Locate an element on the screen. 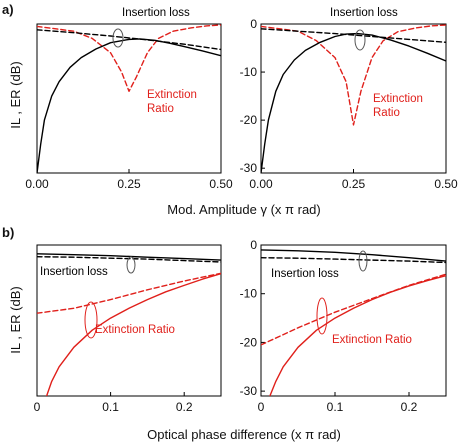  xlabel-b: Optical phase difference (x π rad) is located at coordinates (244, 434).